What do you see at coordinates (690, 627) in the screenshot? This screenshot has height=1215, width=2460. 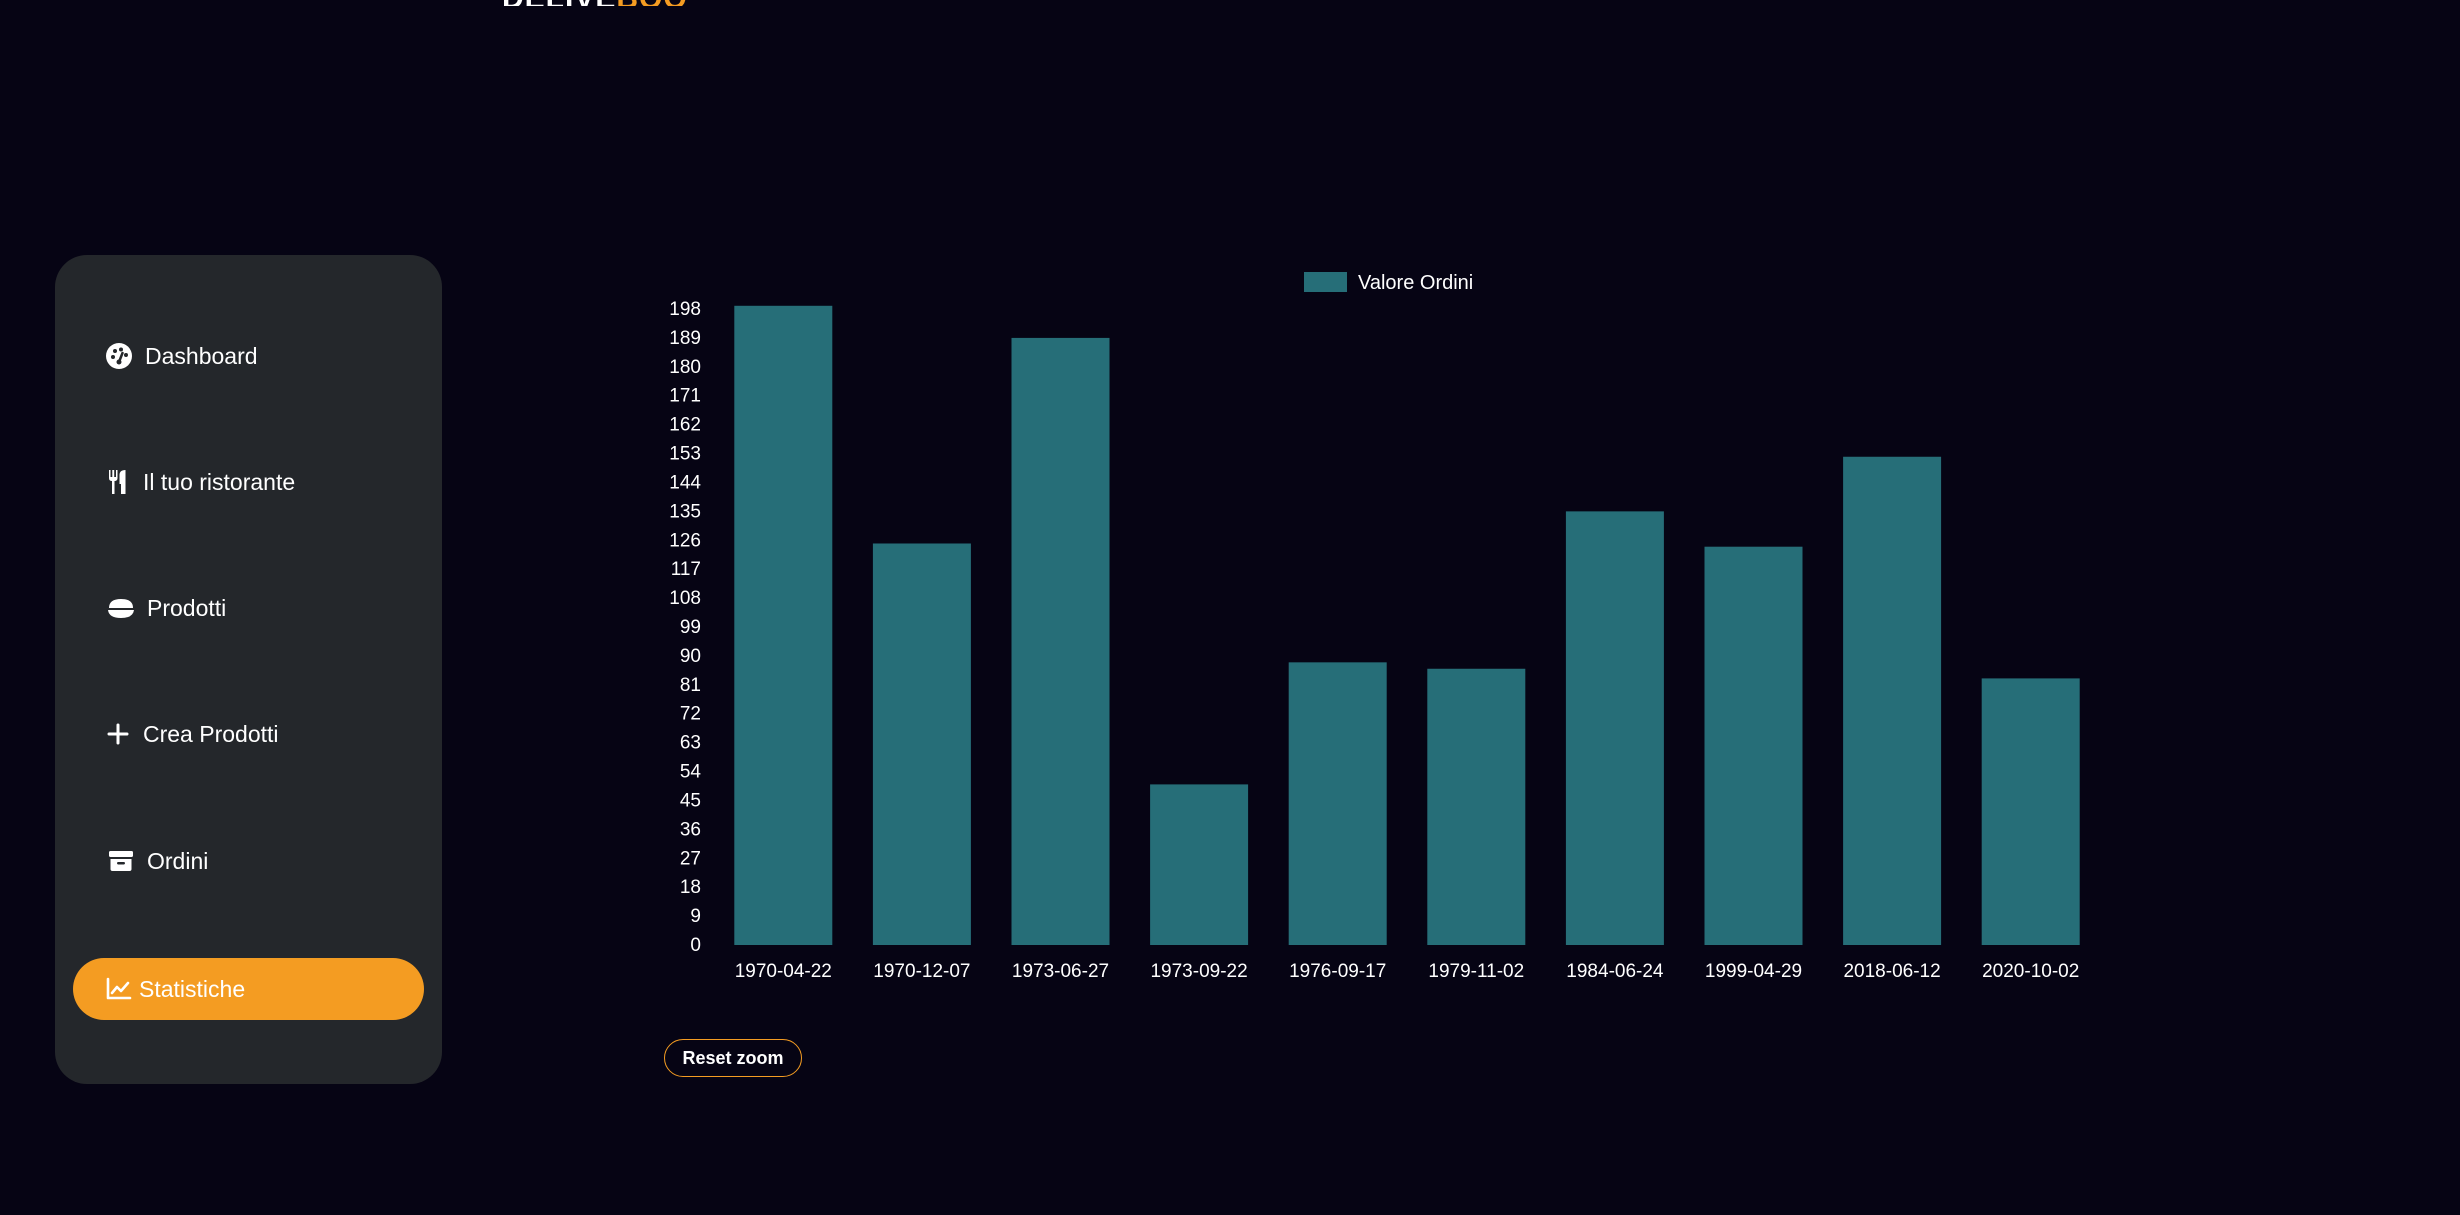 I see `y-tick-label: 99` at bounding box center [690, 627].